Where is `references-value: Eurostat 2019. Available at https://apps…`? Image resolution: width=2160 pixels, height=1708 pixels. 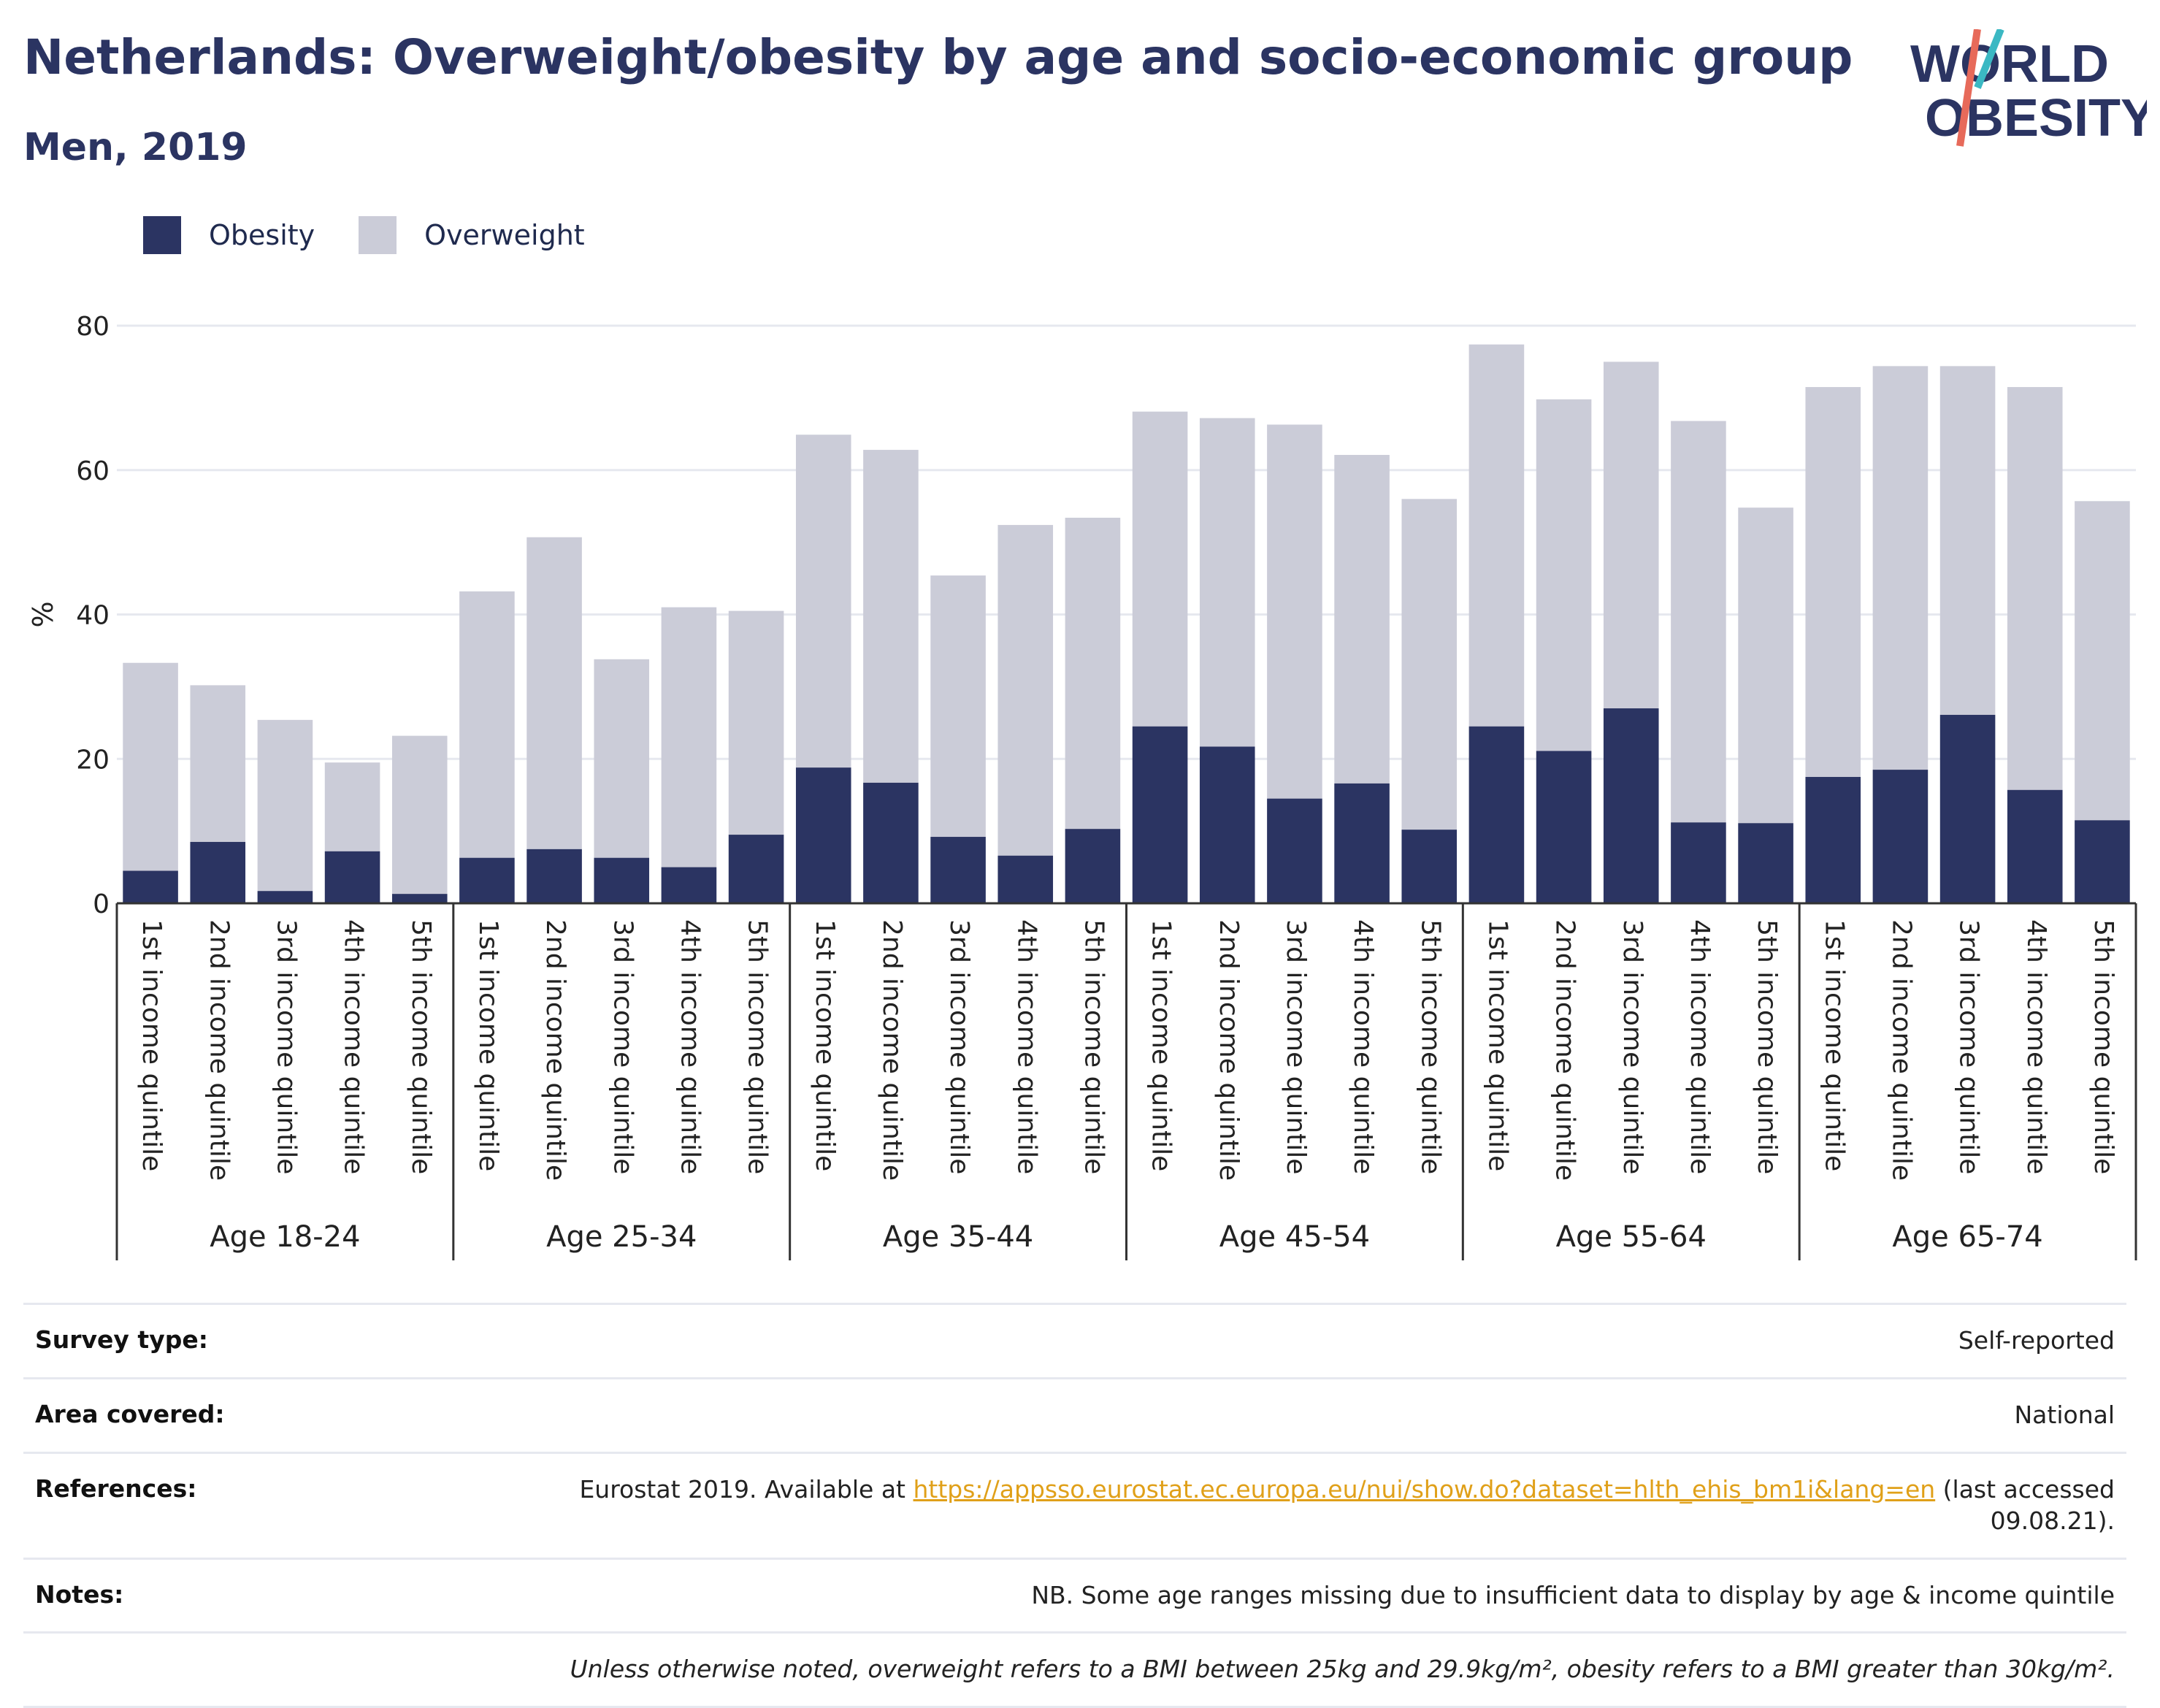
references-value: Eurostat 2019. Available at https://apps… is located at coordinates (1347, 1505).